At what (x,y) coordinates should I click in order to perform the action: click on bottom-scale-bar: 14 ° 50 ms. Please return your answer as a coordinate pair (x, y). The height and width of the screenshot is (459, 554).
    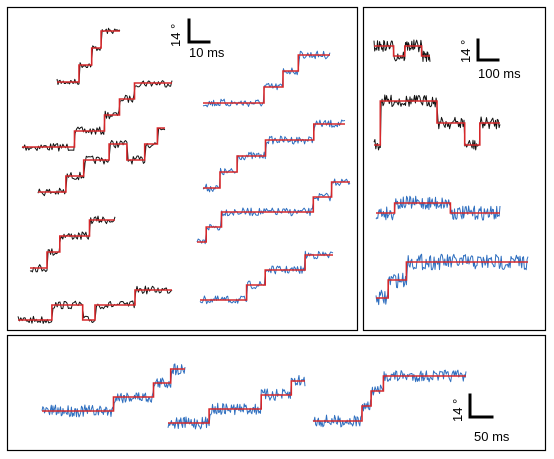
    Looking at the image, I should click on (480, 418).